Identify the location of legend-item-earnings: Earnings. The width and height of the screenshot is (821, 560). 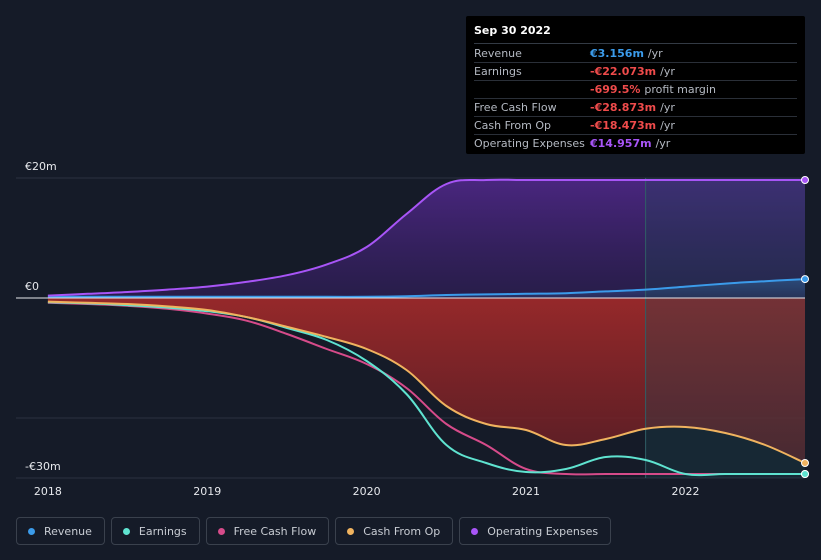
(155, 531).